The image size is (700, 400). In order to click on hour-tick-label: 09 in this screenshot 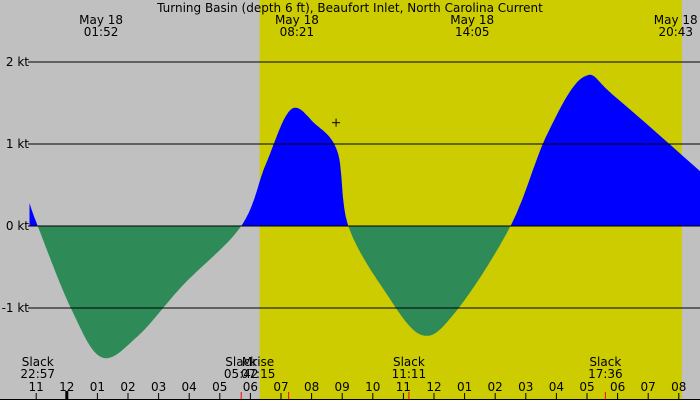, I will do `click(342, 387)`.